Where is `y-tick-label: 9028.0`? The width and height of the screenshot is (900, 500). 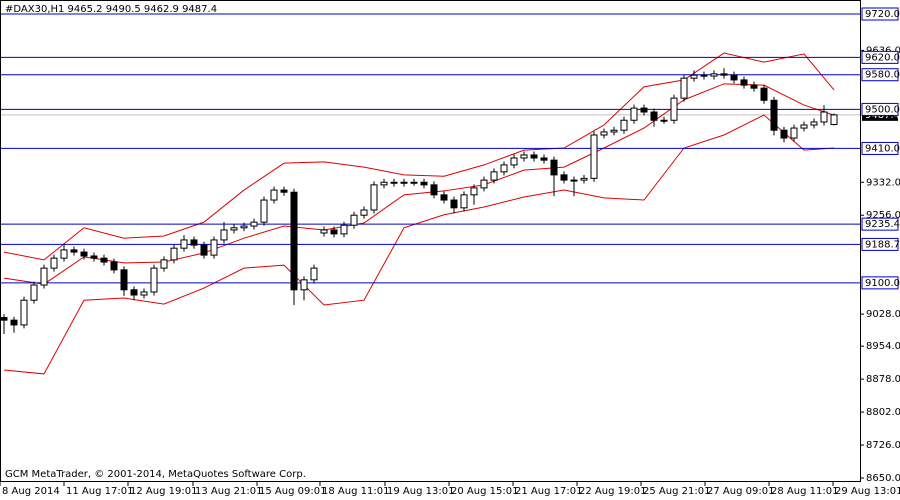 y-tick-label: 9028.0 is located at coordinates (883, 314).